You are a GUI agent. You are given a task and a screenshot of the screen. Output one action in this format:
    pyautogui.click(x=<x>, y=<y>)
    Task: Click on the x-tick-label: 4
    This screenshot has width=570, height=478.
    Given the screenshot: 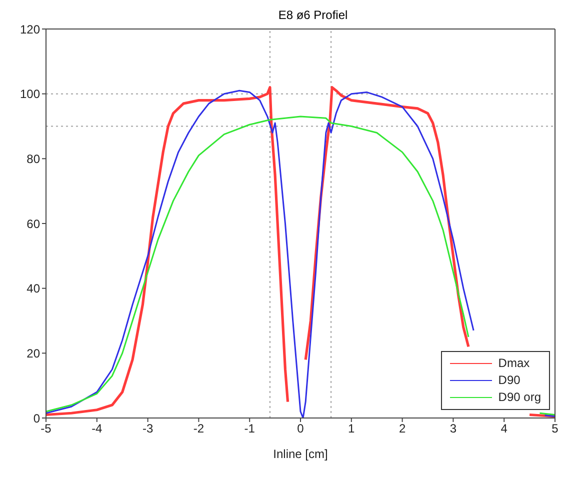 What is the action you would take?
    pyautogui.click(x=504, y=429)
    